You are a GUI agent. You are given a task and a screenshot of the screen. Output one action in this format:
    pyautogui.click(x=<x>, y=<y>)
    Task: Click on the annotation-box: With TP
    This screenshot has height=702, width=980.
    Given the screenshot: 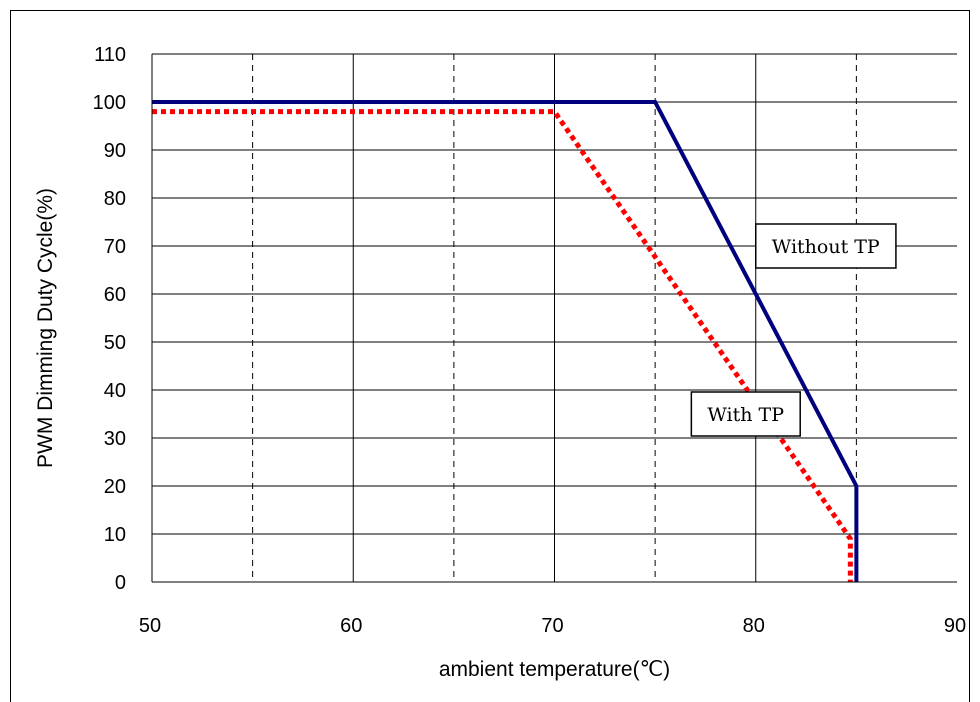 What is the action you would take?
    pyautogui.click(x=745, y=414)
    